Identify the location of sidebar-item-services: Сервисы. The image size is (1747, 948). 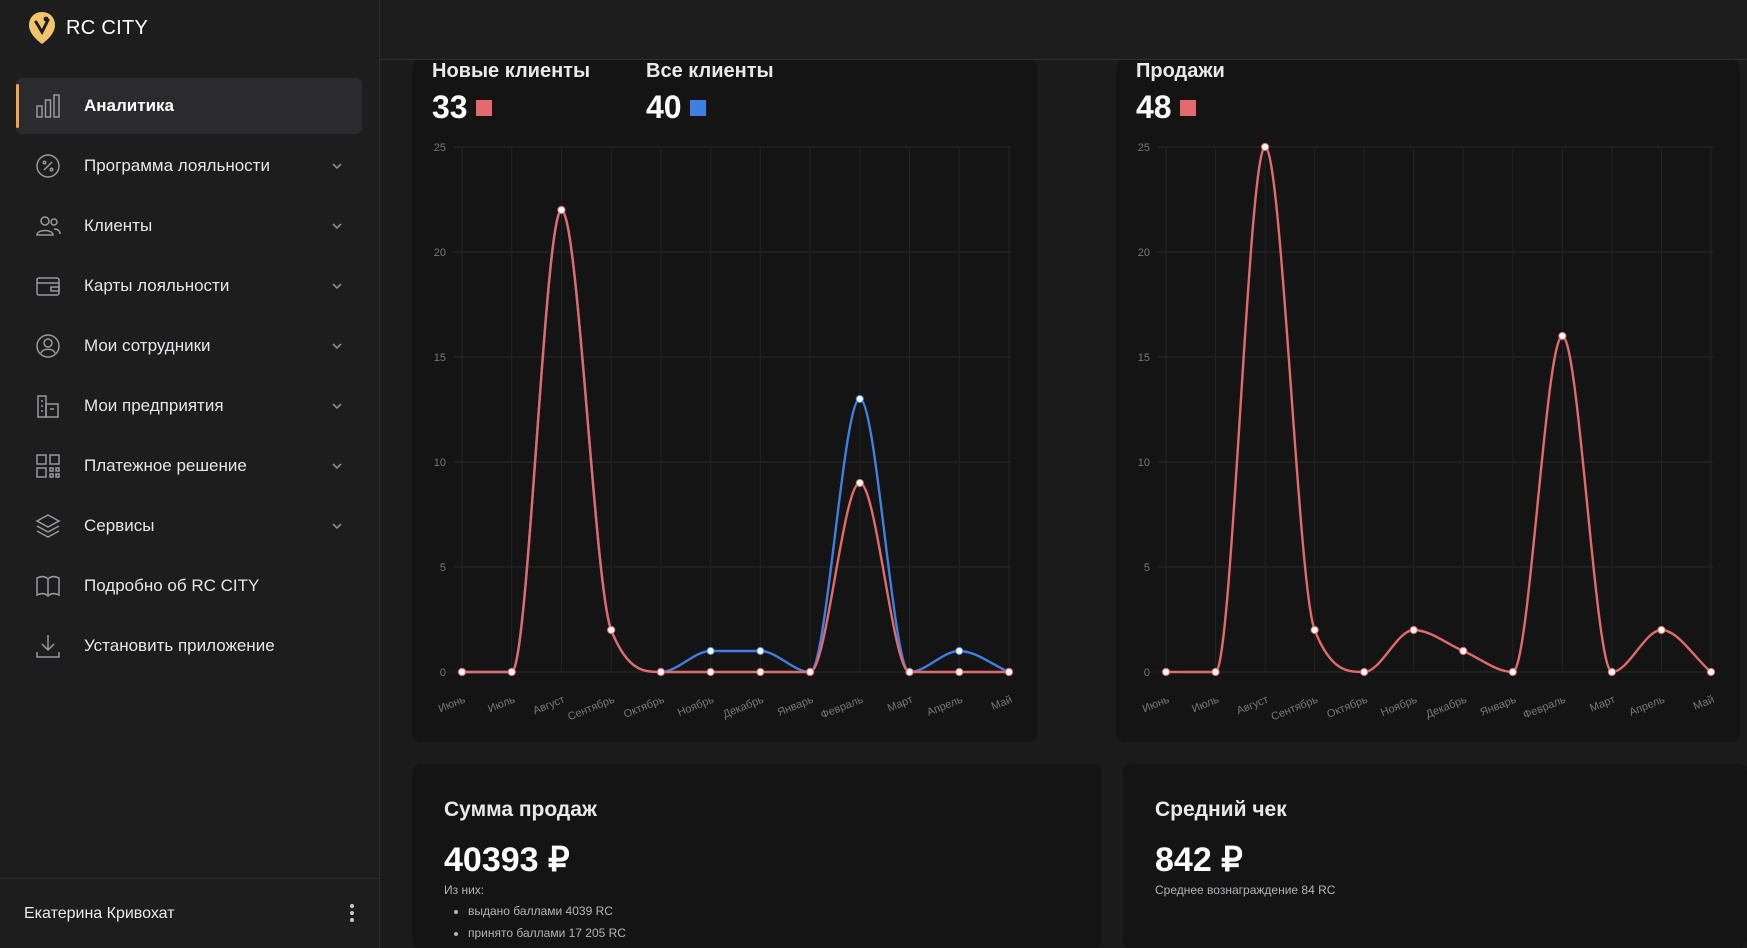
(189, 526).